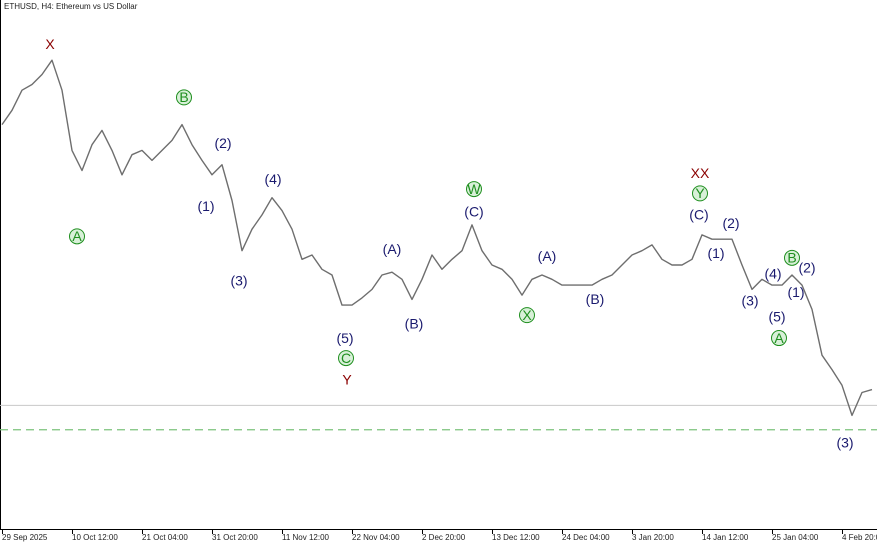  I want to click on x-tick-label: 31 Oct 20:00, so click(235, 537).